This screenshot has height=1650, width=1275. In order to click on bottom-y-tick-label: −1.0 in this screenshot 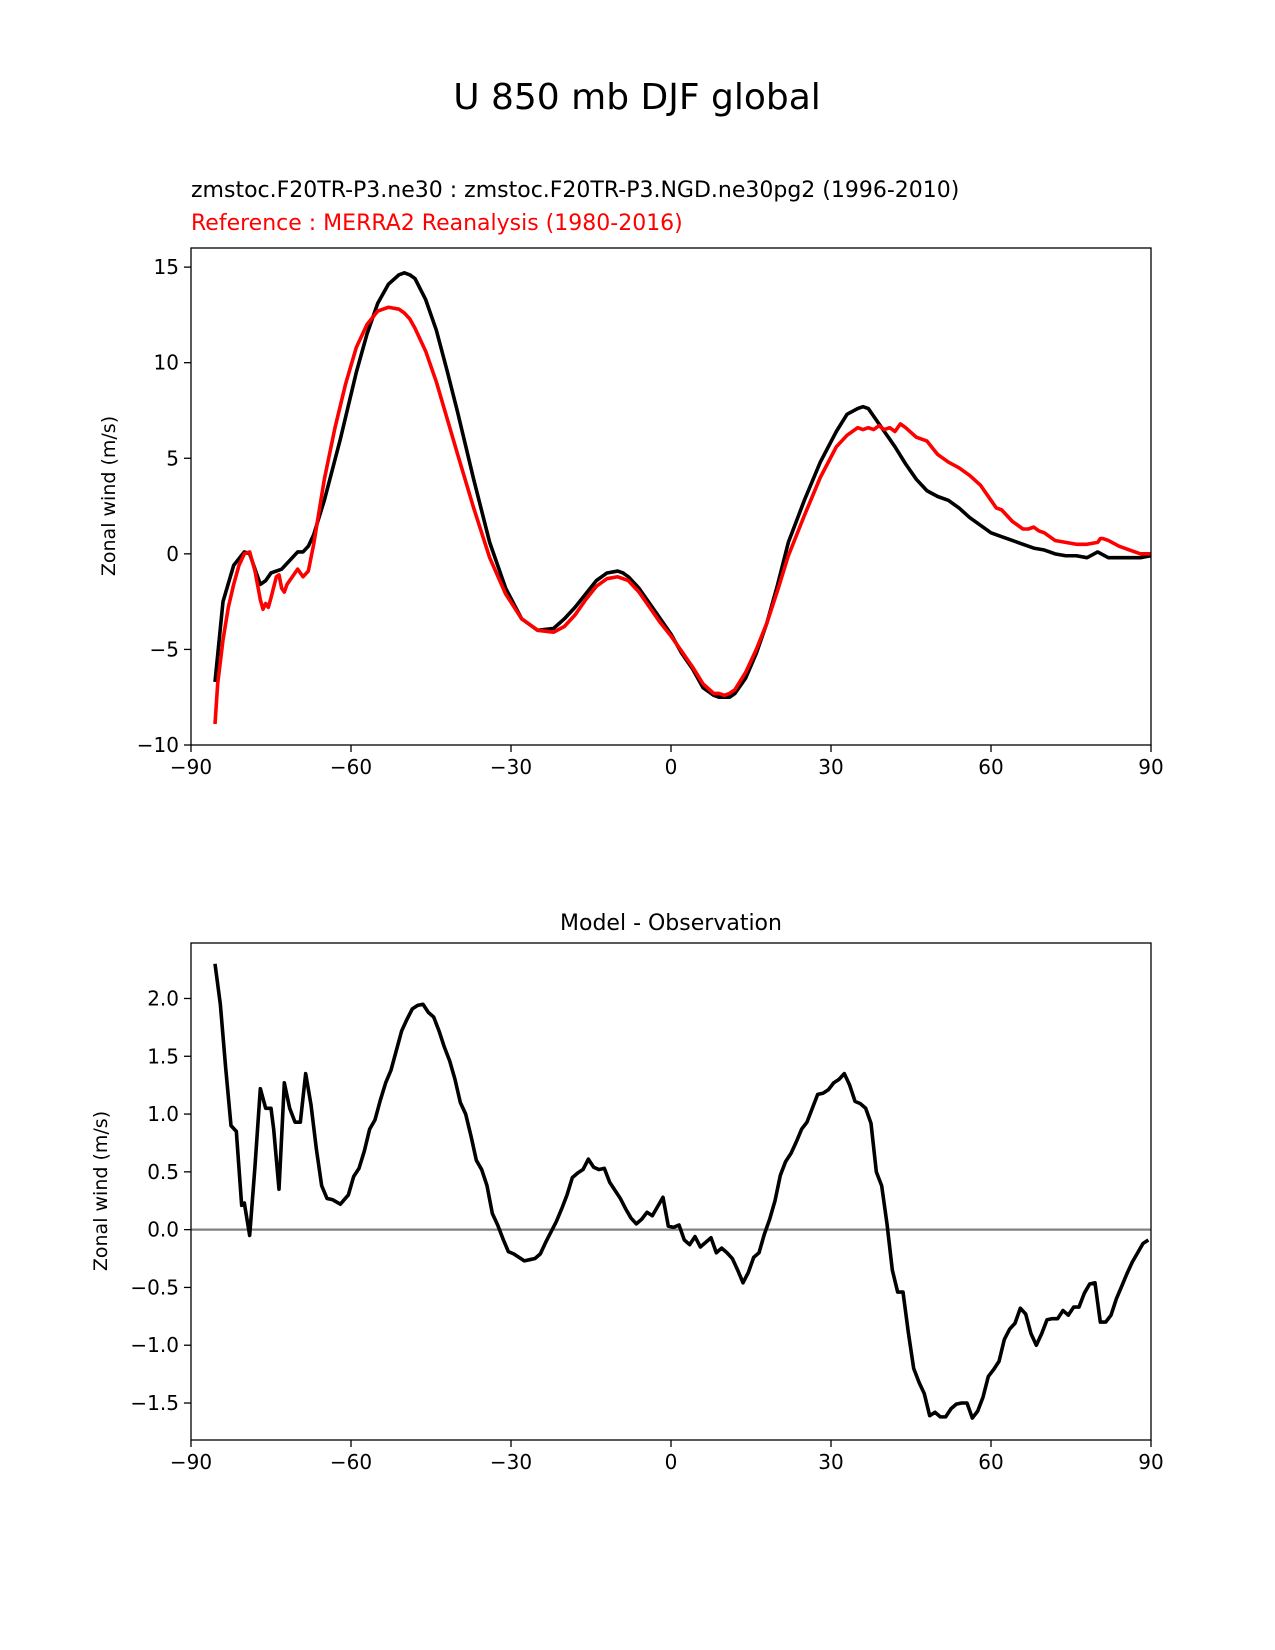, I will do `click(154, 1345)`.